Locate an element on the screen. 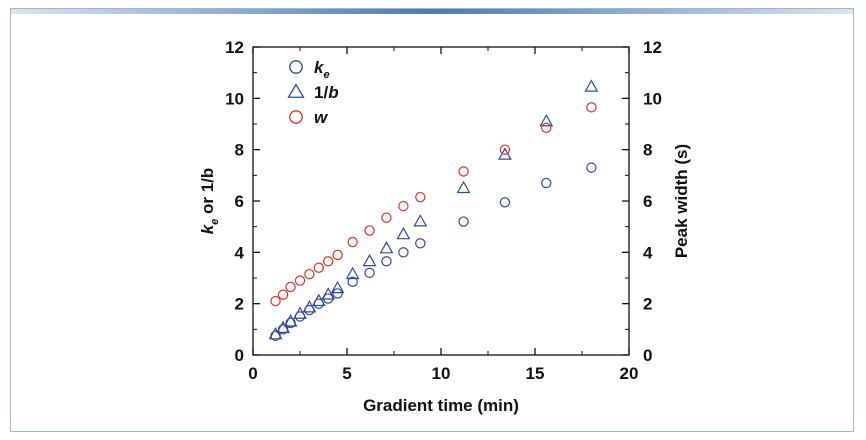  y-left-tick-label: 2 is located at coordinates (239, 304).